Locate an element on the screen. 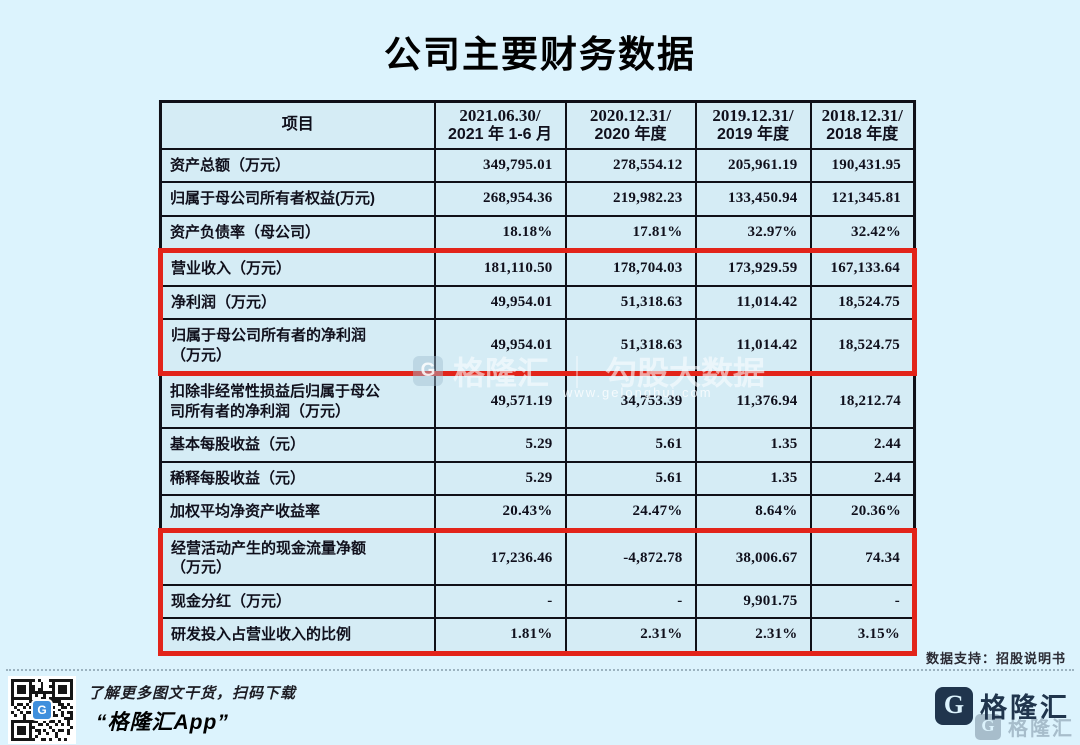 The height and width of the screenshot is (745, 1080). value-cell: 32.42% is located at coordinates (862, 233).